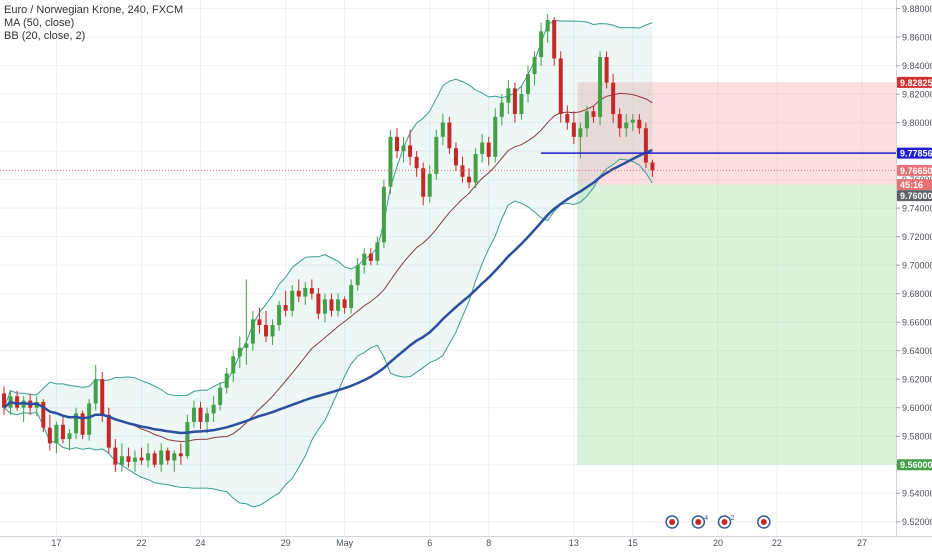 Image resolution: width=932 pixels, height=555 pixels. What do you see at coordinates (286, 543) in the screenshot?
I see `x-tick-label: 29` at bounding box center [286, 543].